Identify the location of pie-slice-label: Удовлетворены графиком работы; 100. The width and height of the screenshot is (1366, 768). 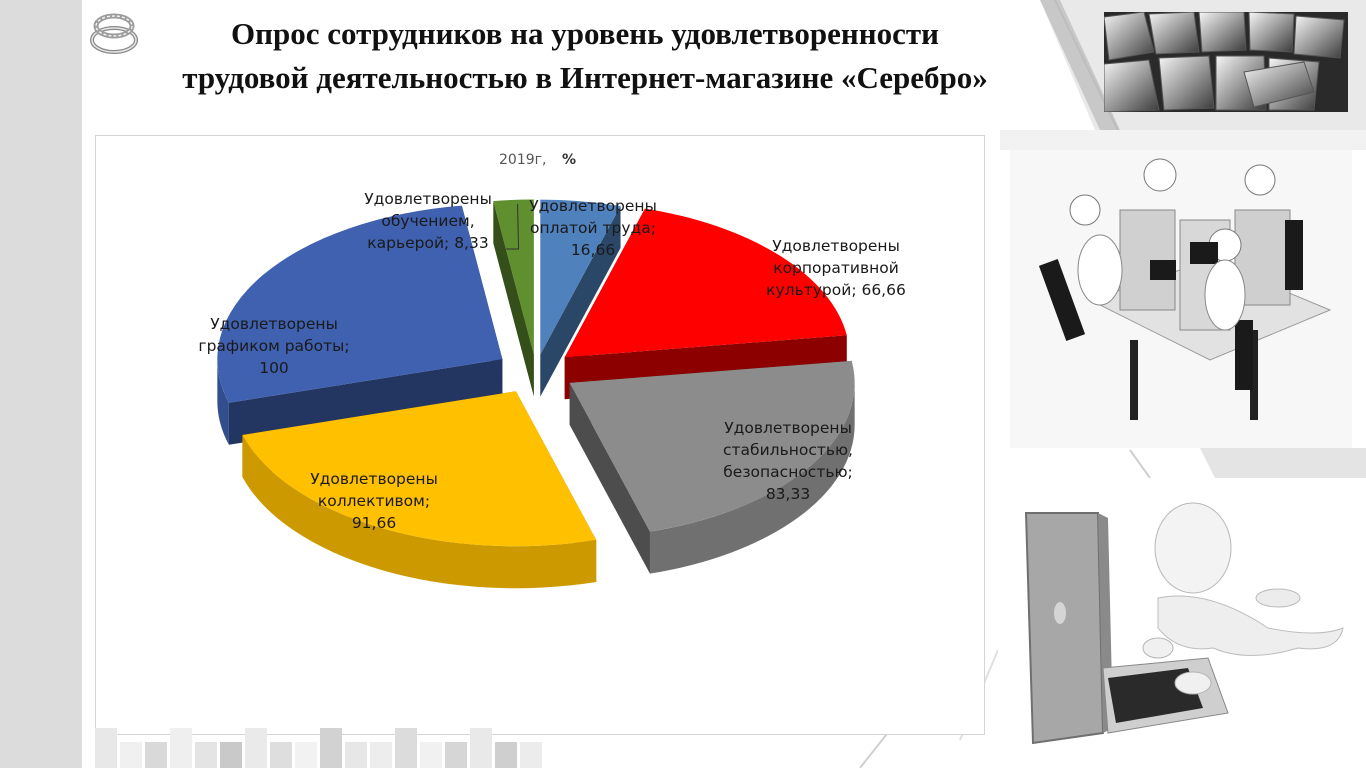
(273, 346).